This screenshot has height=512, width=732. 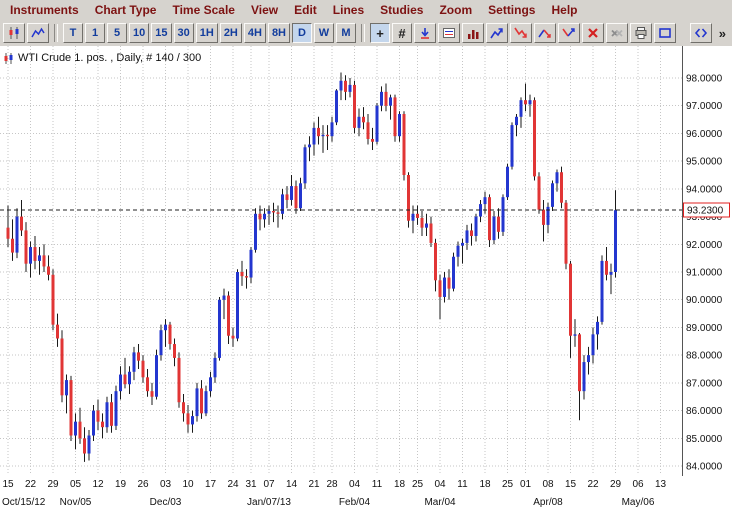 I want to click on timeframe-5-button: 5, so click(x=117, y=33).